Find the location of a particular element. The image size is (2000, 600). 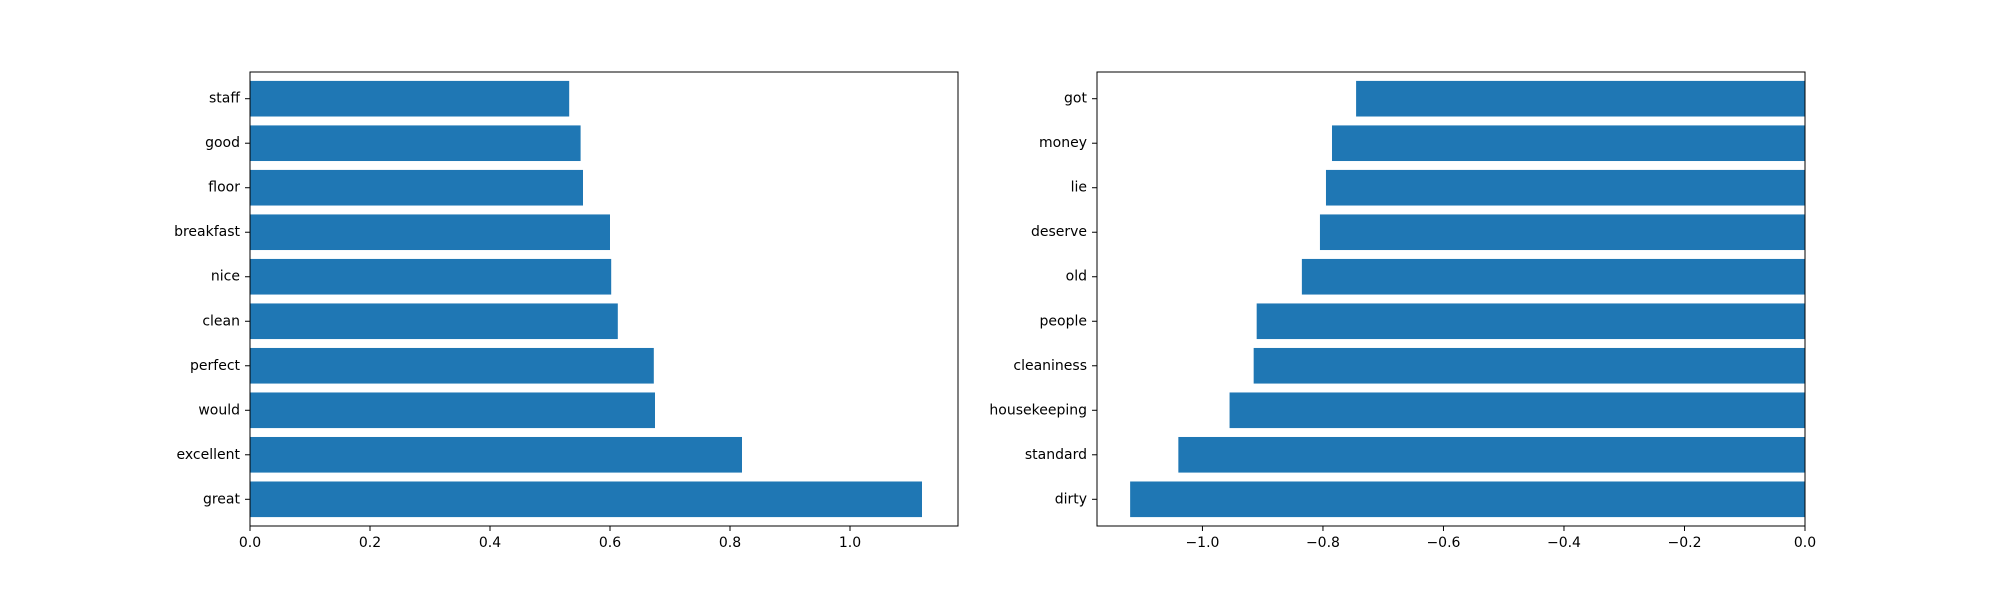

bar-excellent is located at coordinates (496, 454).